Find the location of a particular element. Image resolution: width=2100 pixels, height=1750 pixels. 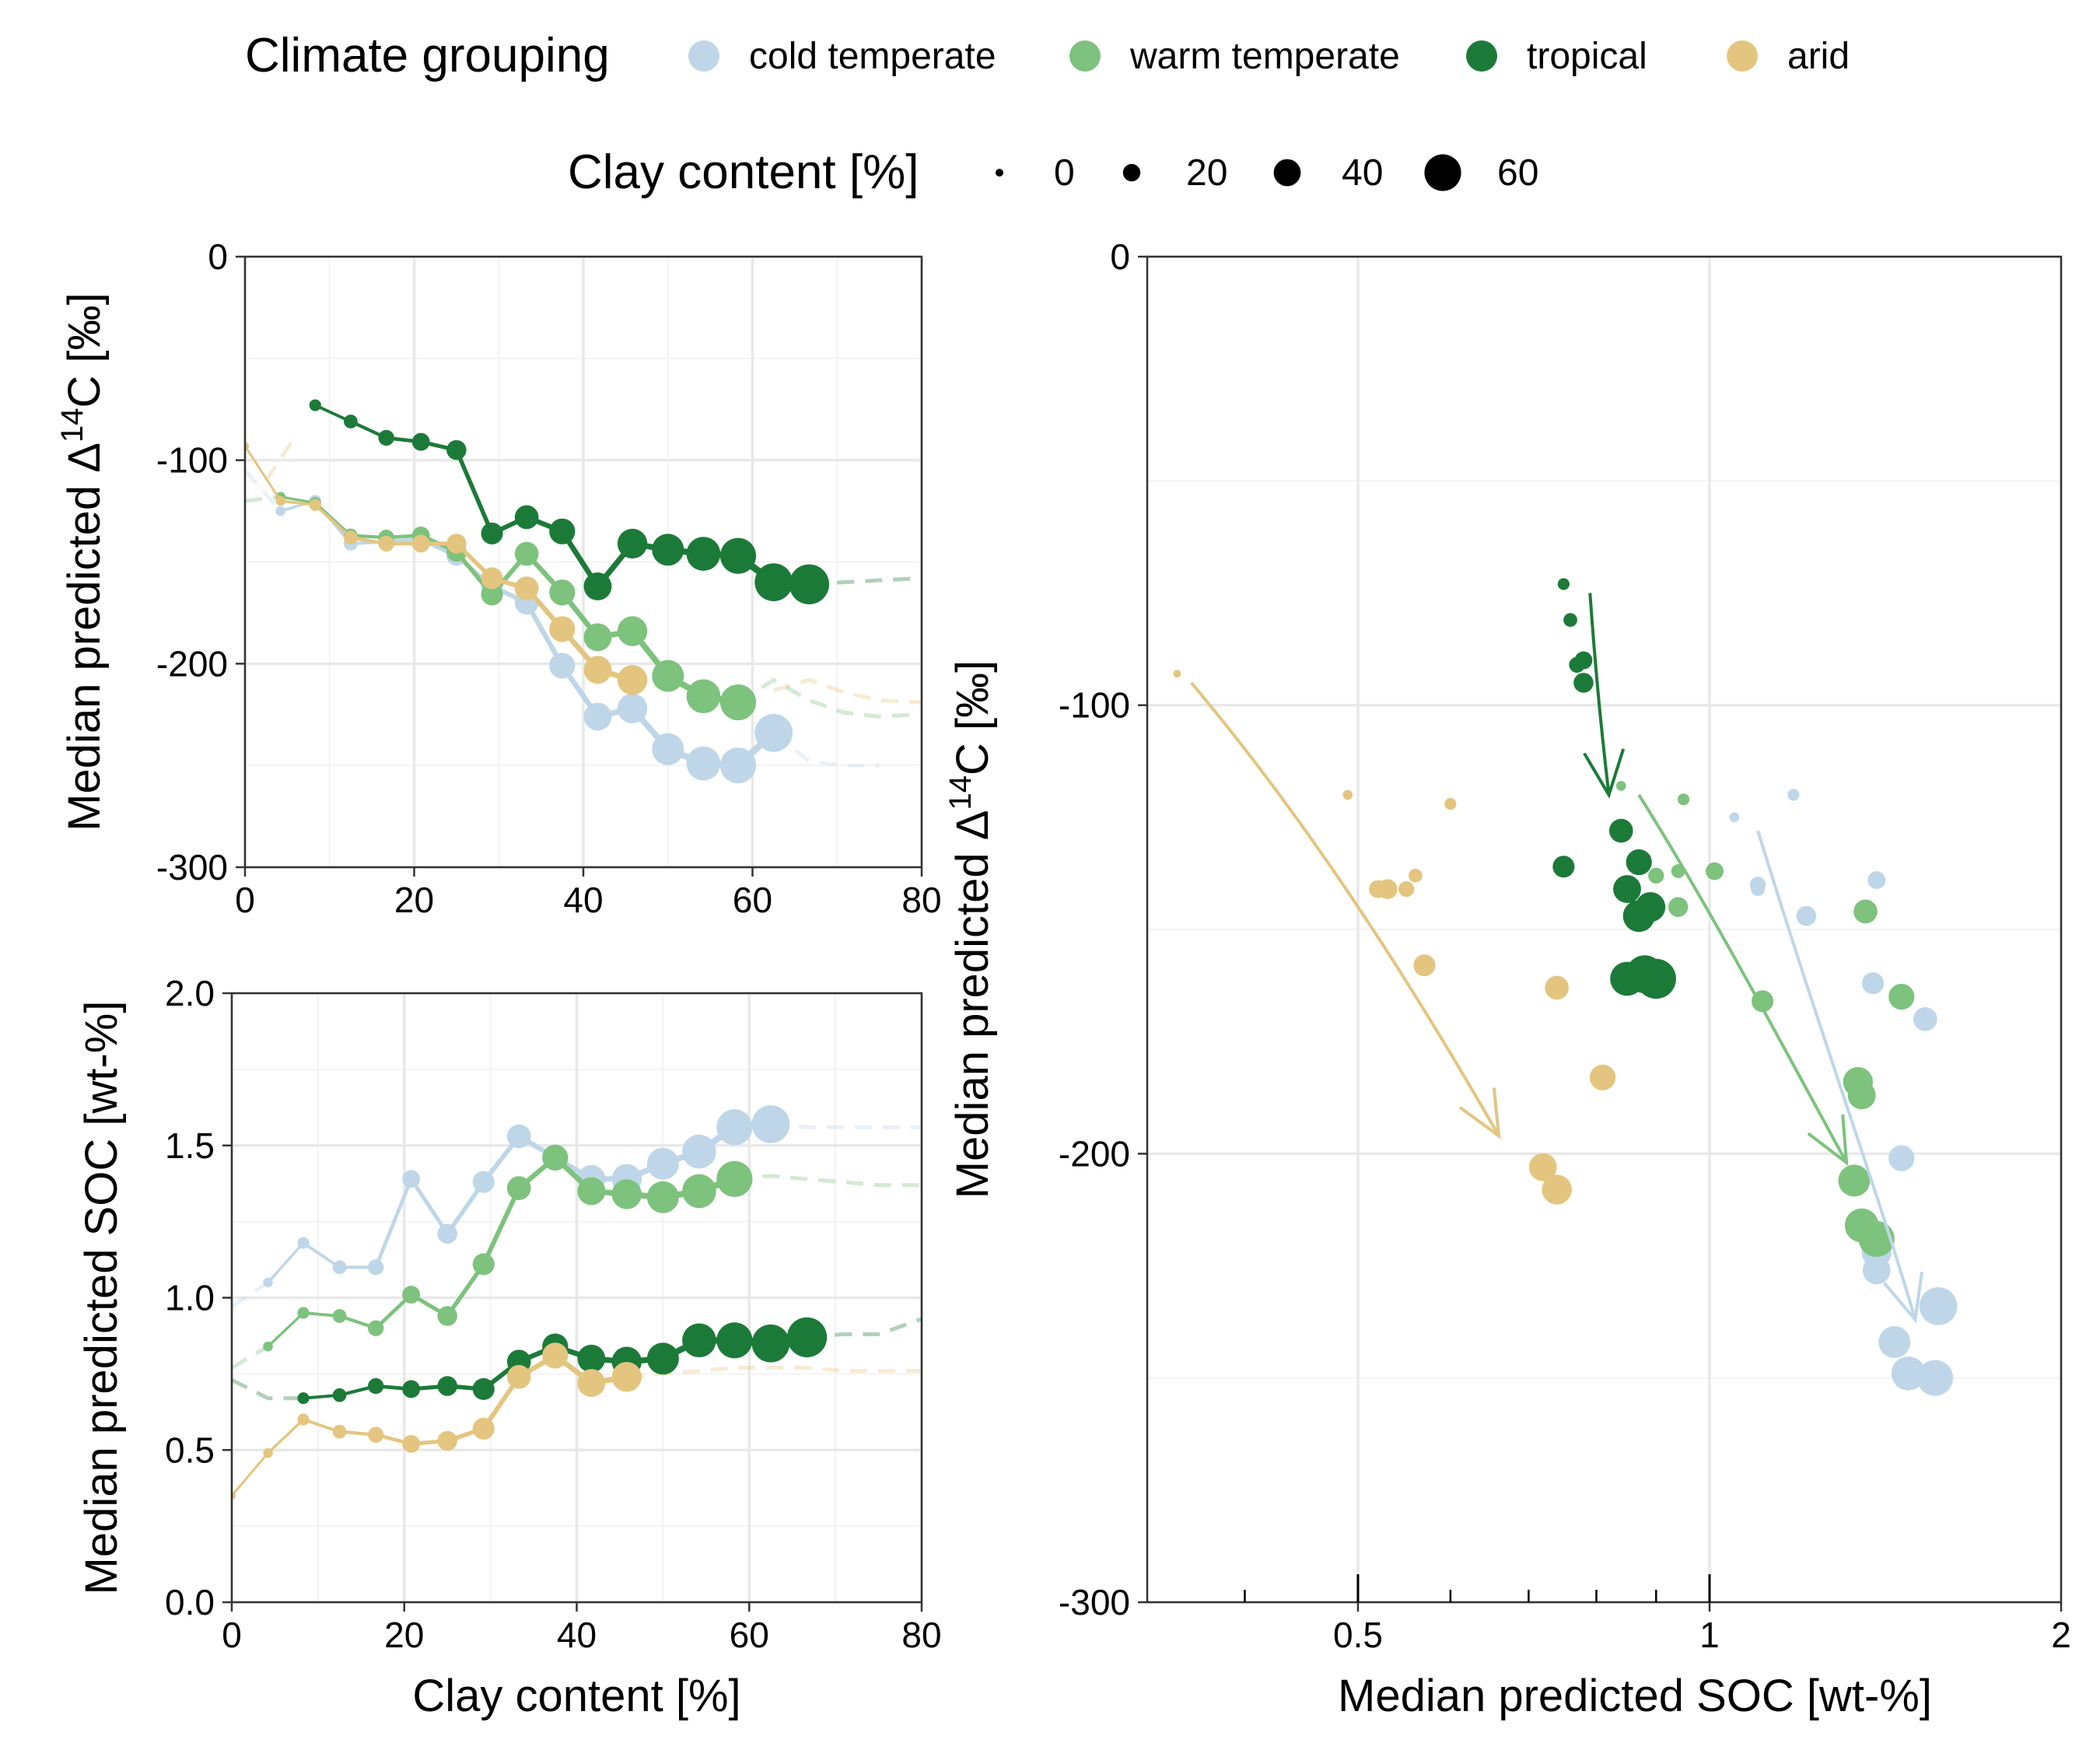

y-tick-label: -300 is located at coordinates (1094, 1602).